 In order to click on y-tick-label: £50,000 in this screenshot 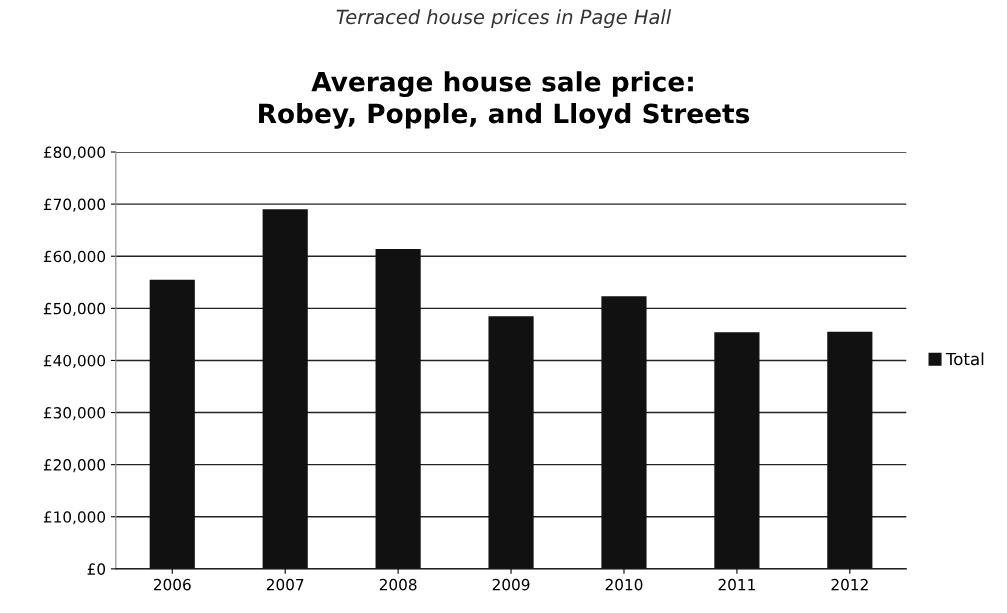, I will do `click(74, 309)`.